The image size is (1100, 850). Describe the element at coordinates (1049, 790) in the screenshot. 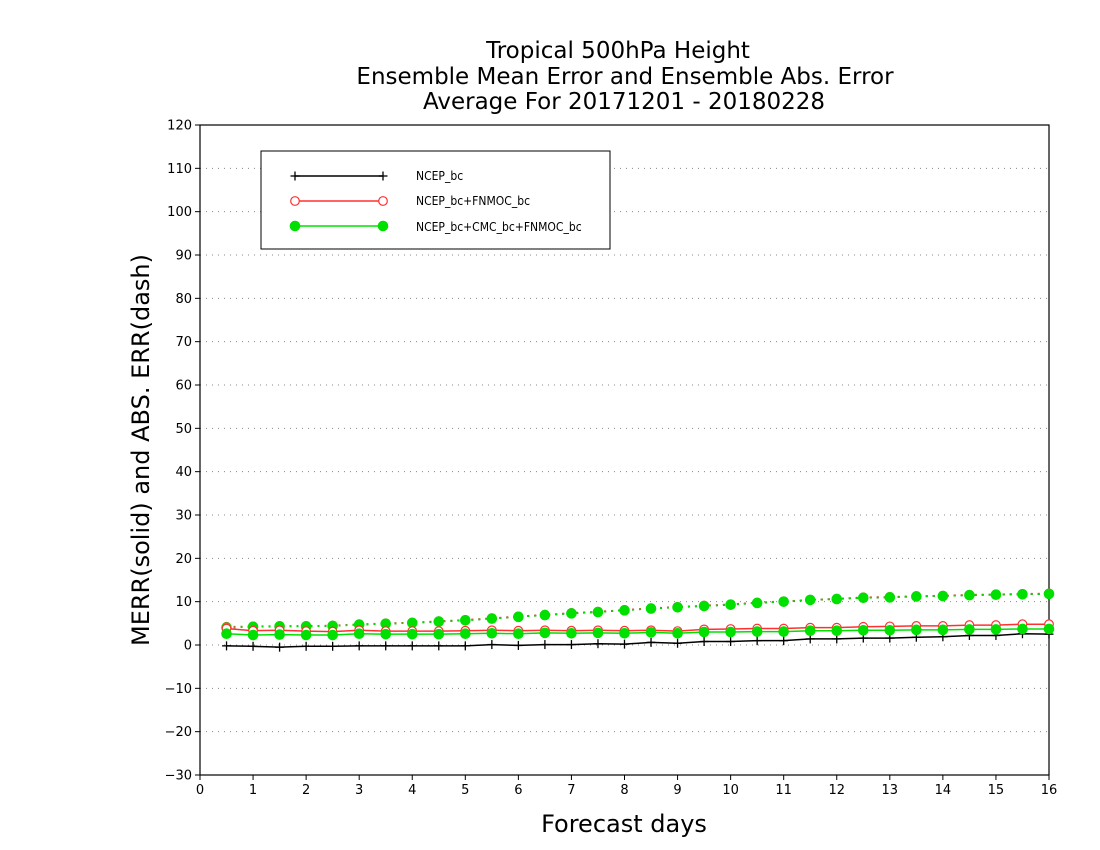

I see `x-tick-label: 16` at that location.